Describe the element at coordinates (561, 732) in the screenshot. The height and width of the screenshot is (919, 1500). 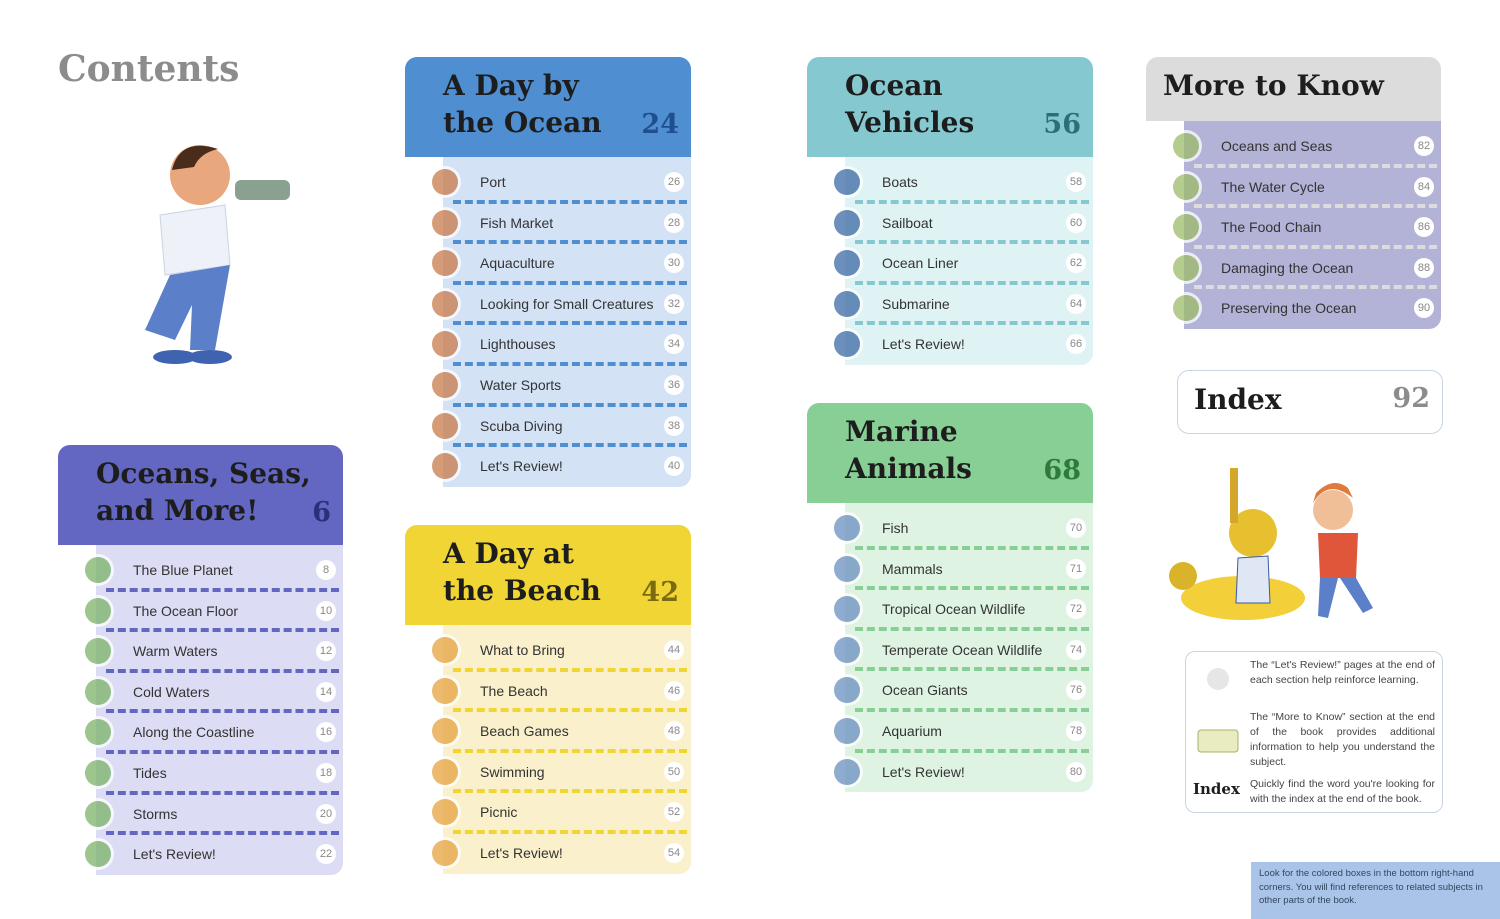
I see `toc-row: Beach Games 48` at that location.